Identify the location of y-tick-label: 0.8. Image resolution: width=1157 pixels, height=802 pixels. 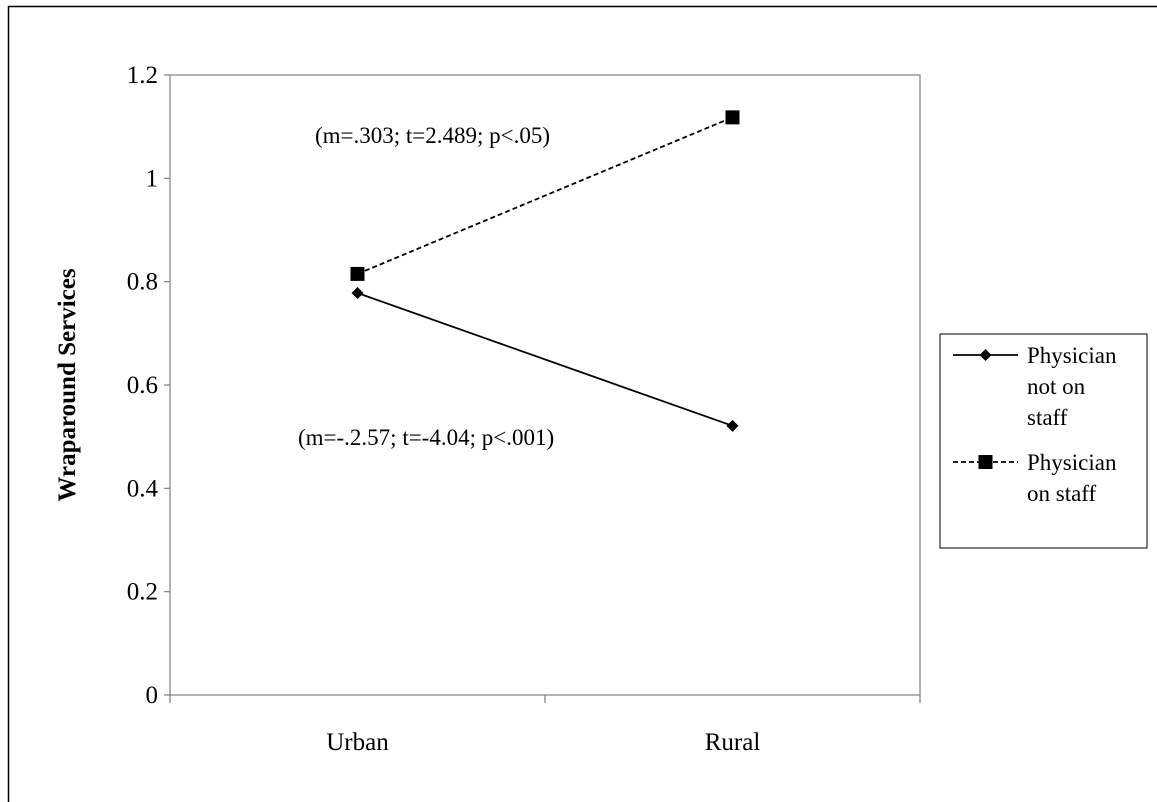
(142, 282).